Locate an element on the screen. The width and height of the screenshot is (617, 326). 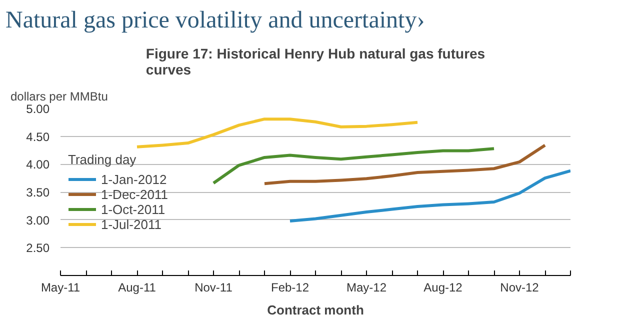
x-tick-label: Nov-12 is located at coordinates (520, 287).